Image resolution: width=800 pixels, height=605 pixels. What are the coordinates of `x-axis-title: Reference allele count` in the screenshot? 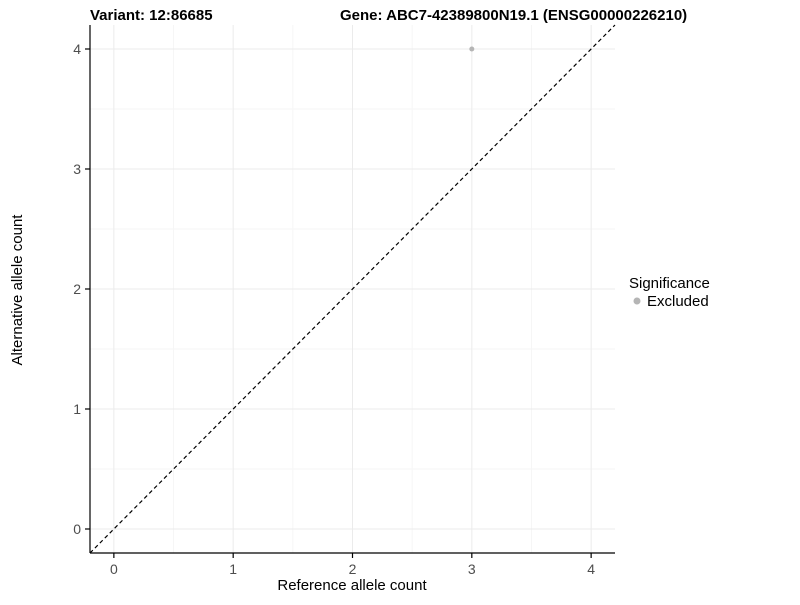 It's located at (352, 585).